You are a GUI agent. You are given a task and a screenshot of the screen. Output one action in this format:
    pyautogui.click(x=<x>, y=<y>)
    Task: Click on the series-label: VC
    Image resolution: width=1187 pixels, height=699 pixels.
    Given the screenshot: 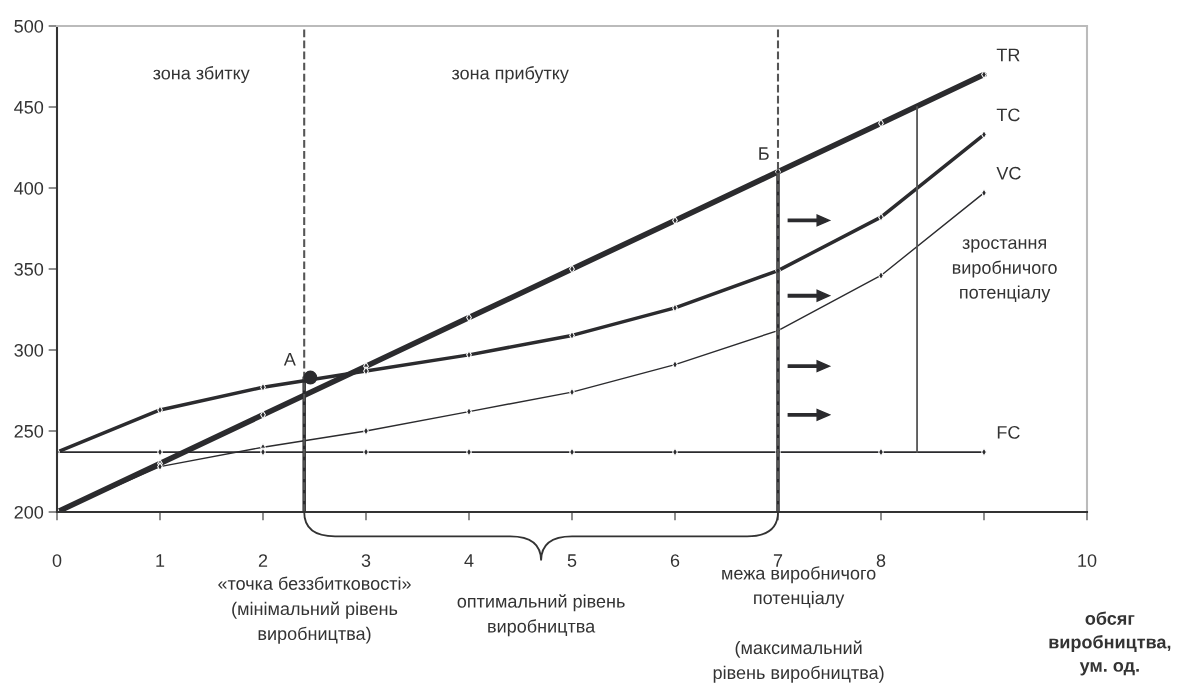 What is the action you would take?
    pyautogui.click(x=1008, y=173)
    